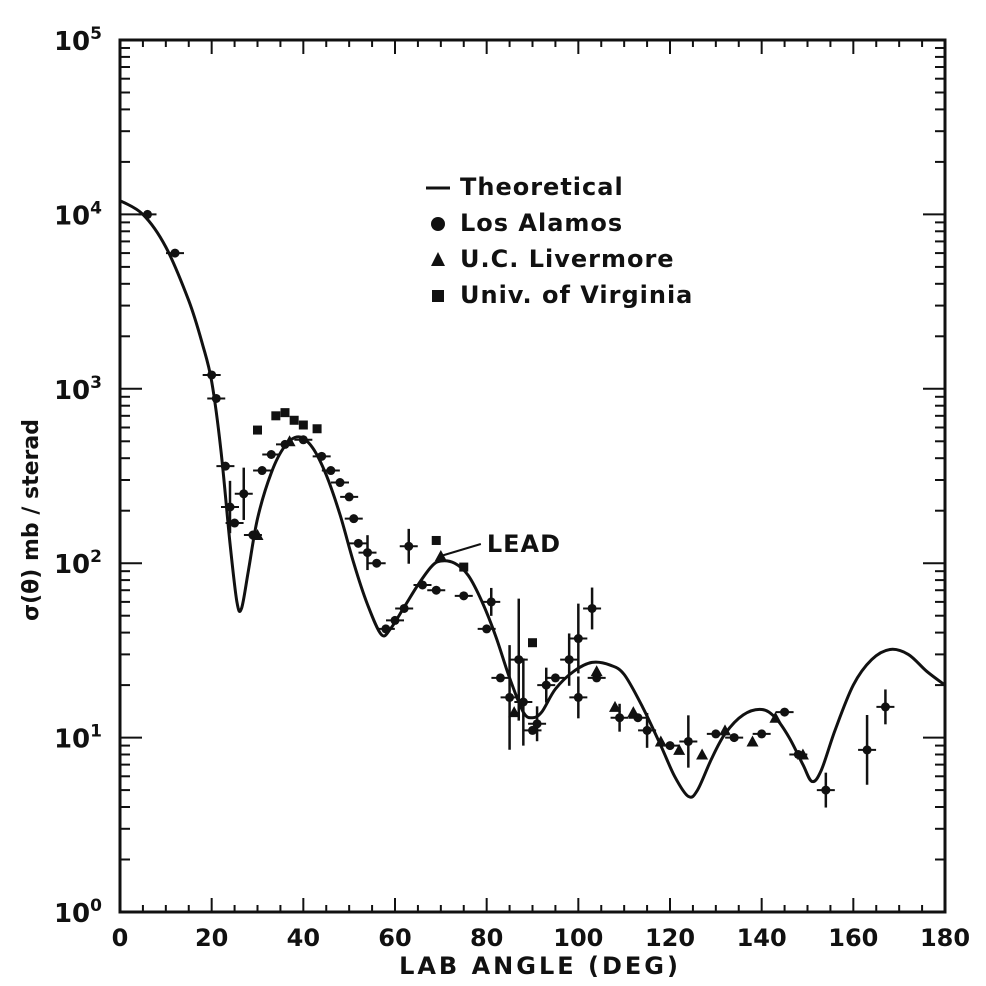  I want to click on x-tick-label: 60, so click(394, 938).